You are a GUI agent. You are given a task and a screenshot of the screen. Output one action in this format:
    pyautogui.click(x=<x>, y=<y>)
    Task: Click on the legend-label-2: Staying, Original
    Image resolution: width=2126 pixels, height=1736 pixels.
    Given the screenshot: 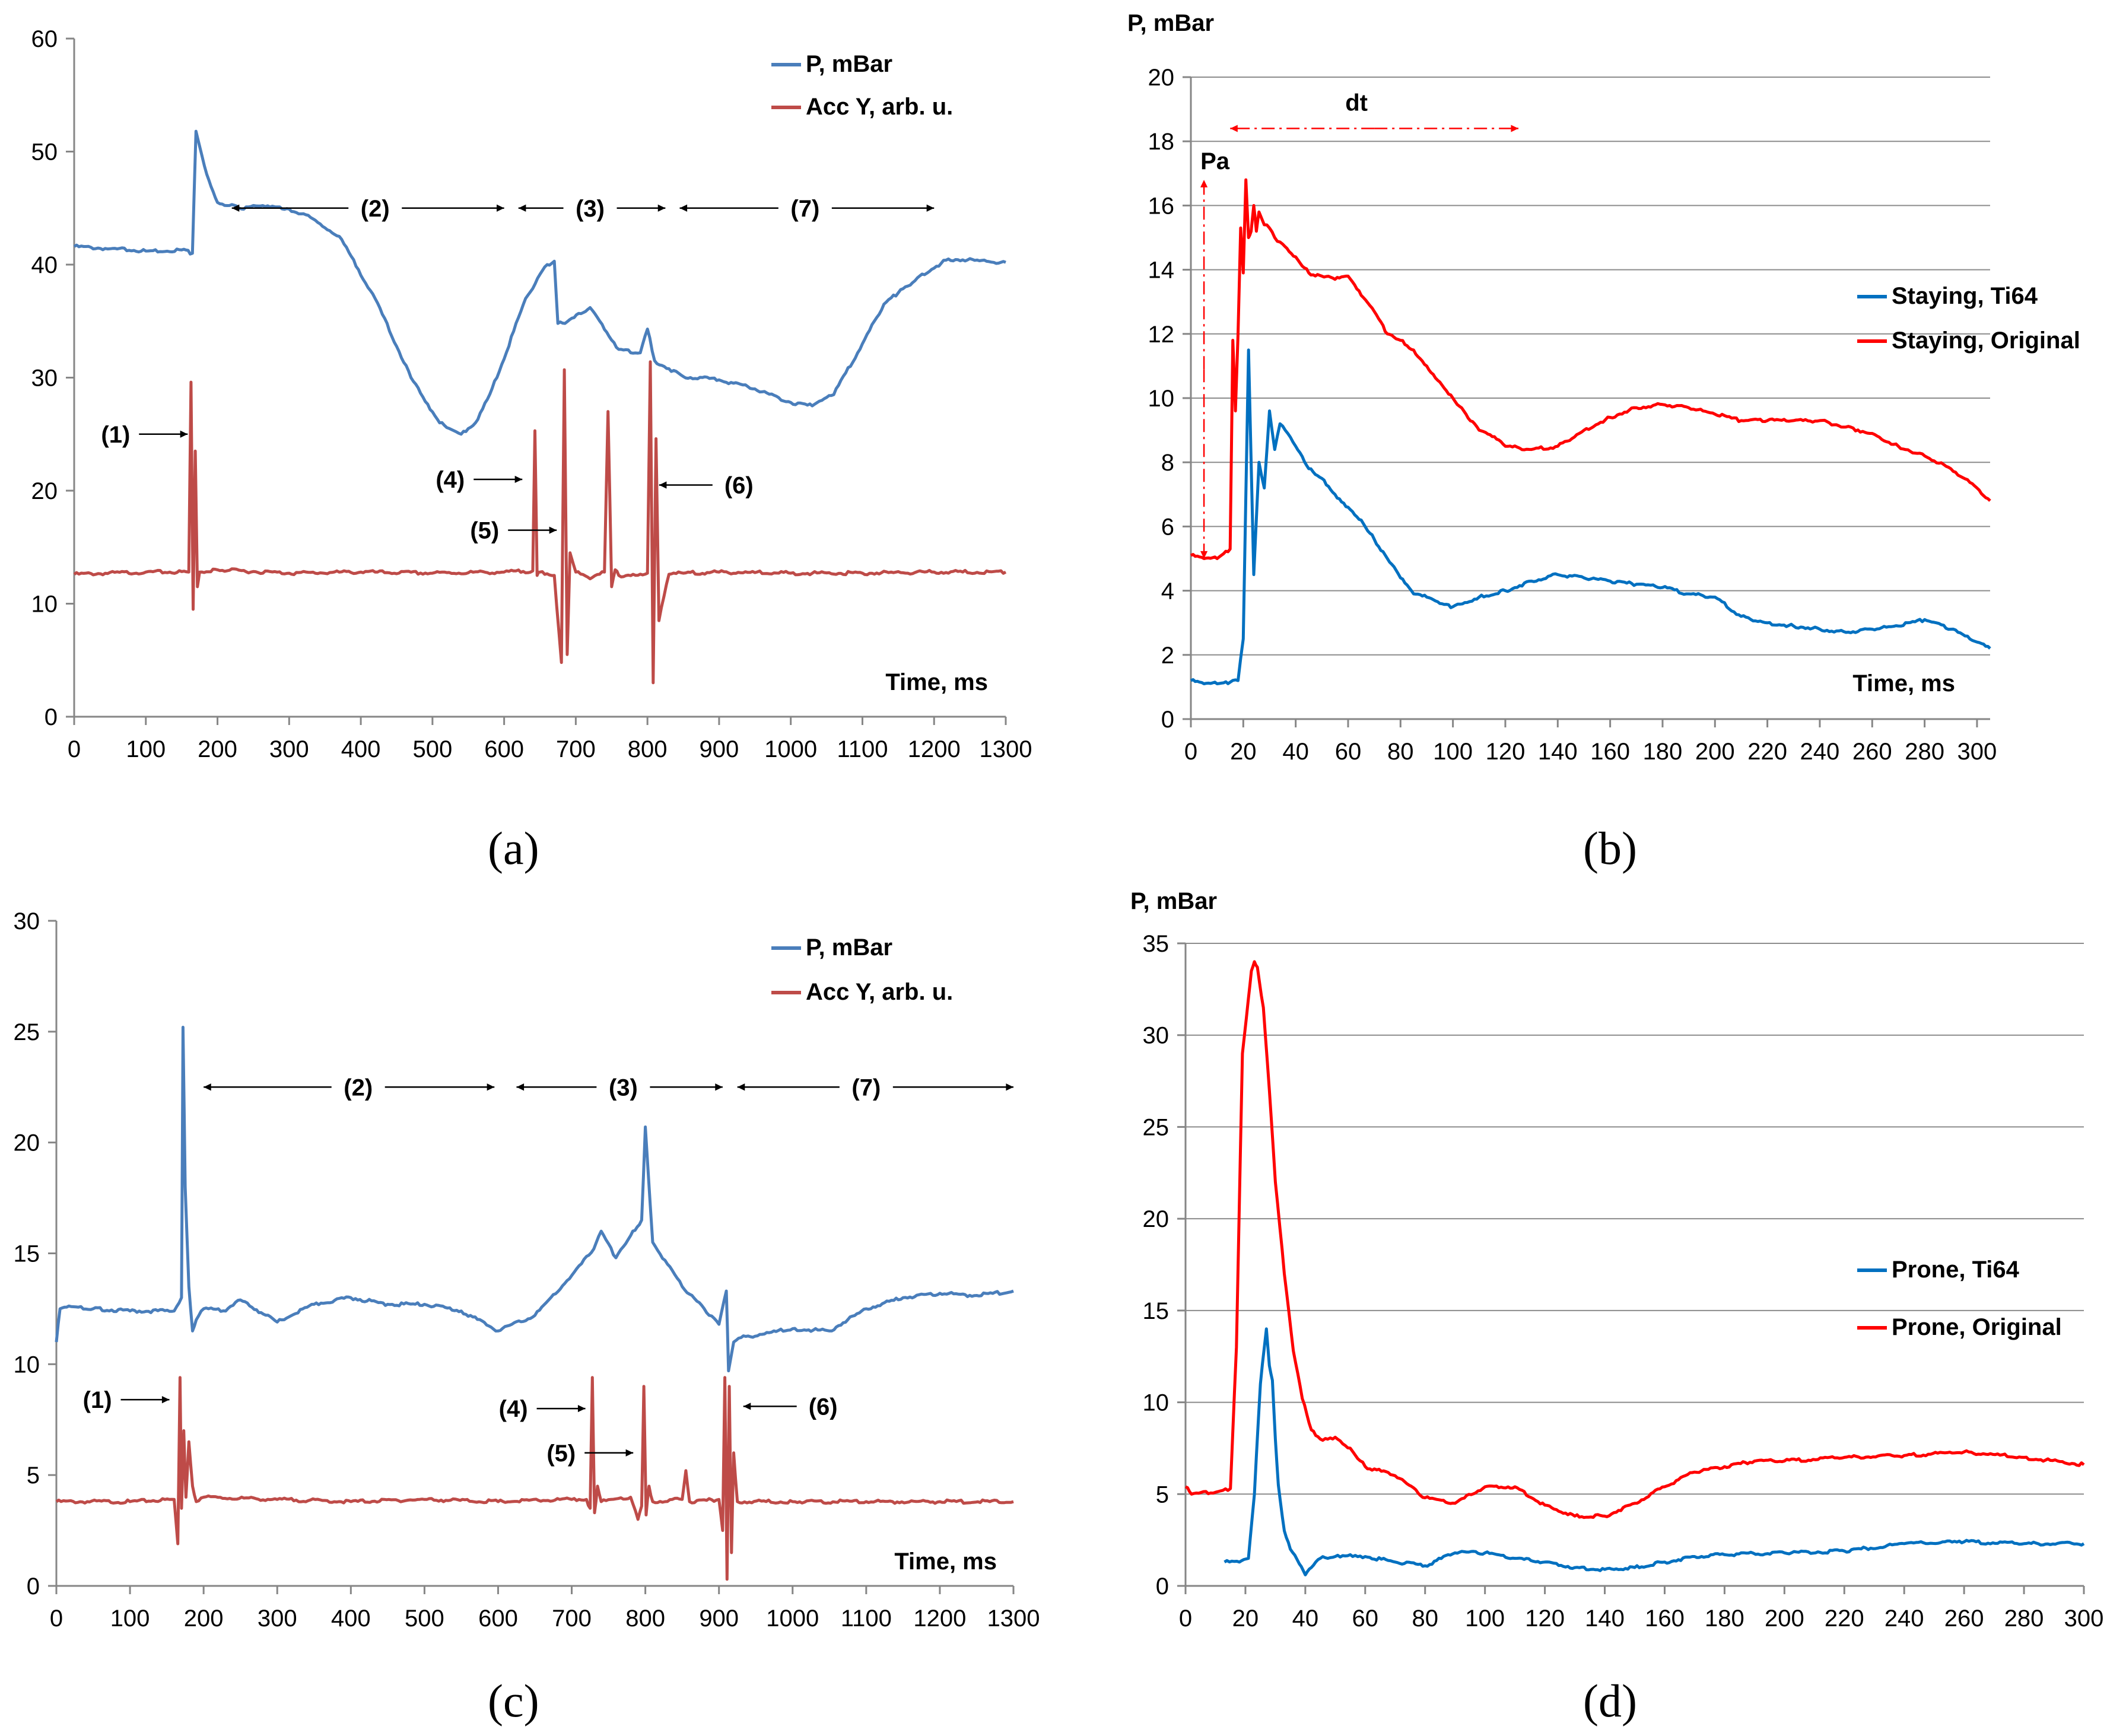 What is the action you would take?
    pyautogui.click(x=1986, y=341)
    